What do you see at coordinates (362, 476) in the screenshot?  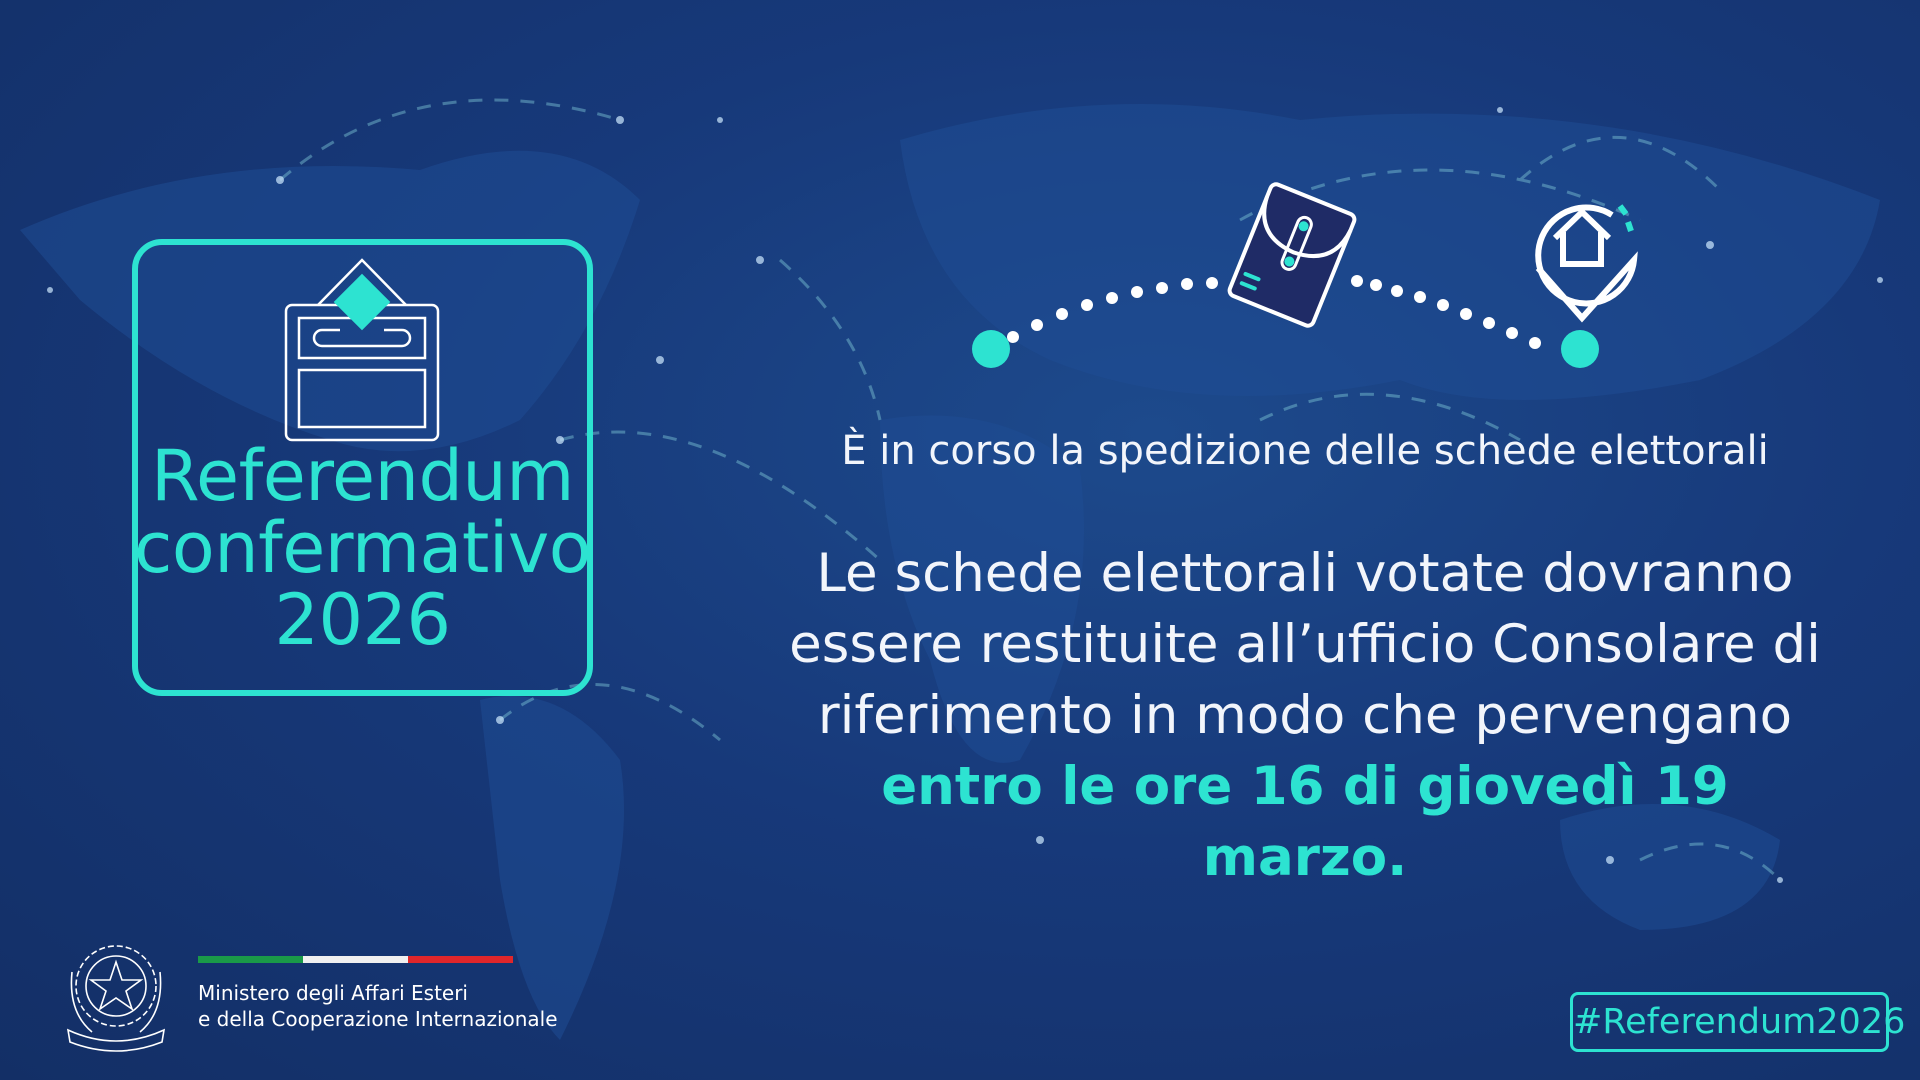 I see `title-line-1: Referendum` at bounding box center [362, 476].